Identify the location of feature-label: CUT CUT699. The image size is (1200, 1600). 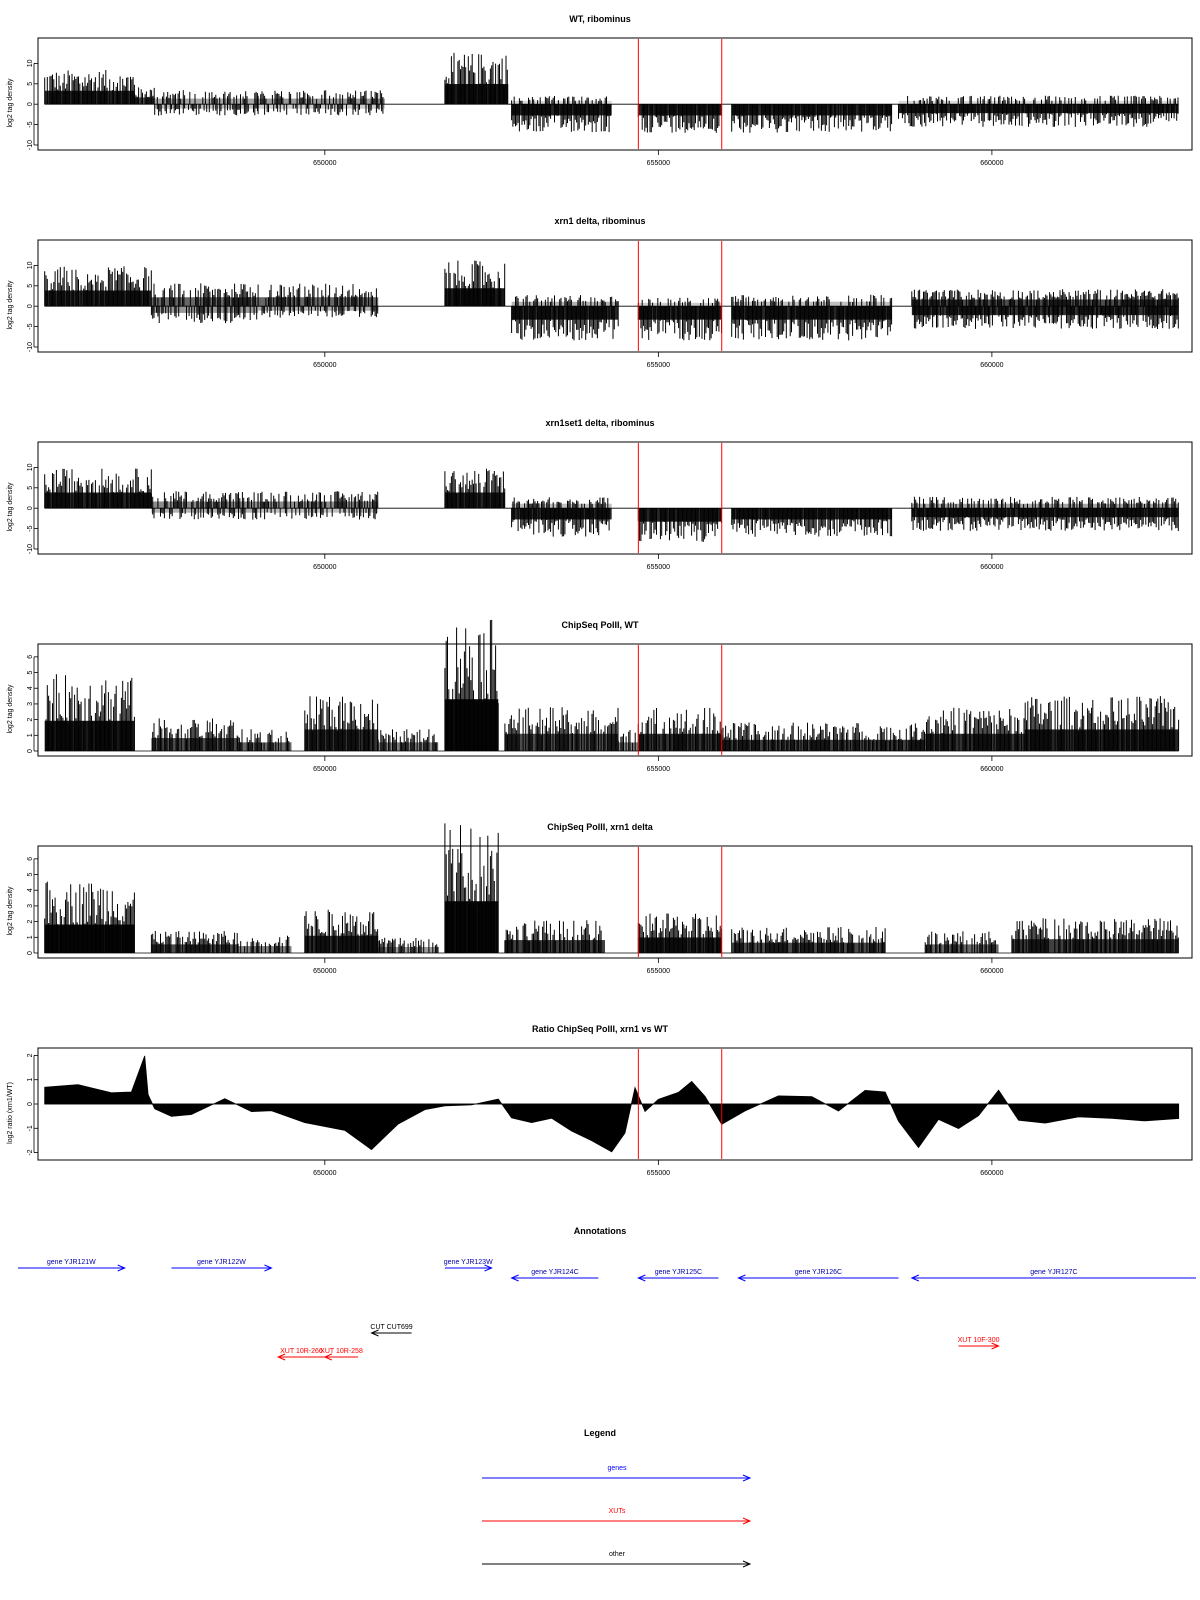
(391, 1327).